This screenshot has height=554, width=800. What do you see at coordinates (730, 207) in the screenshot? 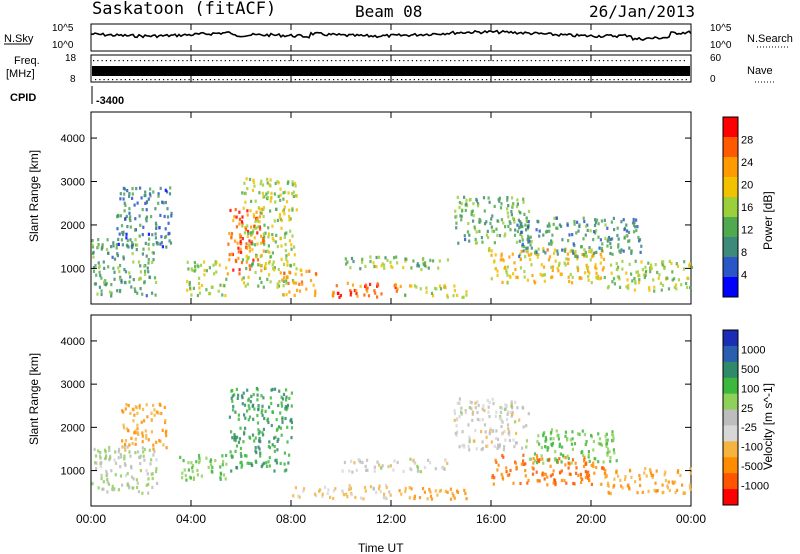
I see `colorbar-segment` at bounding box center [730, 207].